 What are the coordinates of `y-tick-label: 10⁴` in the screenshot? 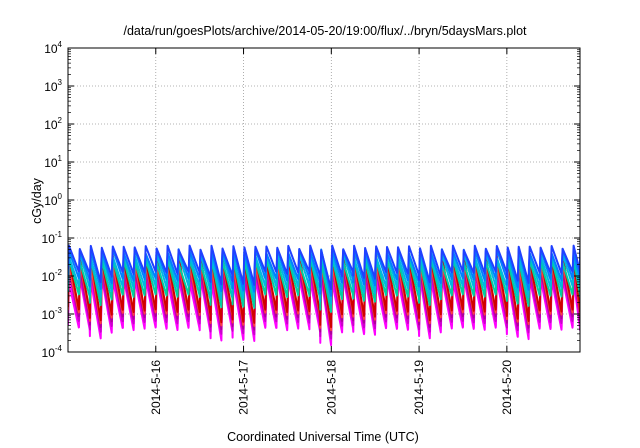 It's located at (53, 48).